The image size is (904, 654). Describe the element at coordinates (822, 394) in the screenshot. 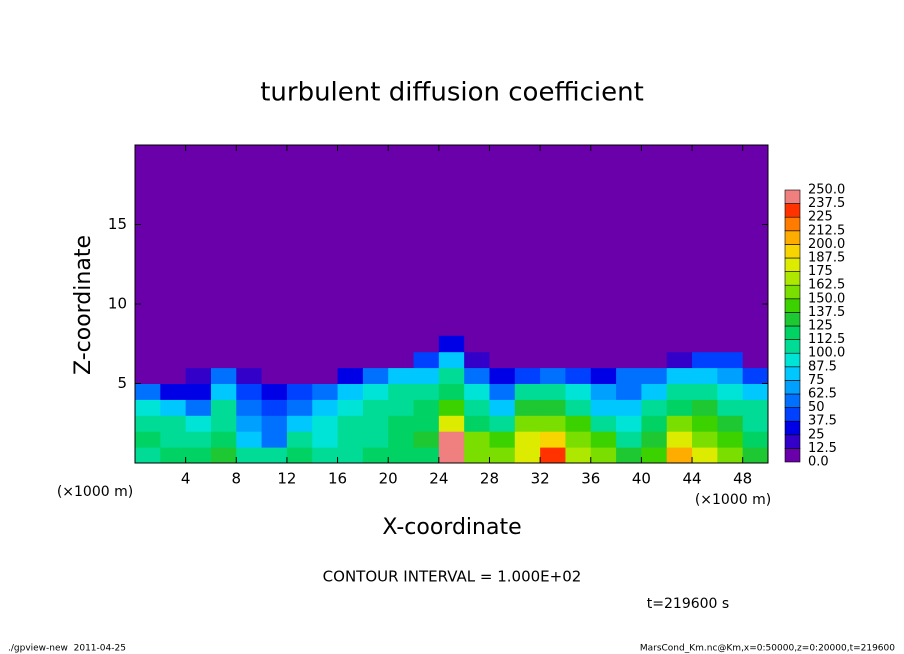

I see `colorbar-label: 62.5` at that location.